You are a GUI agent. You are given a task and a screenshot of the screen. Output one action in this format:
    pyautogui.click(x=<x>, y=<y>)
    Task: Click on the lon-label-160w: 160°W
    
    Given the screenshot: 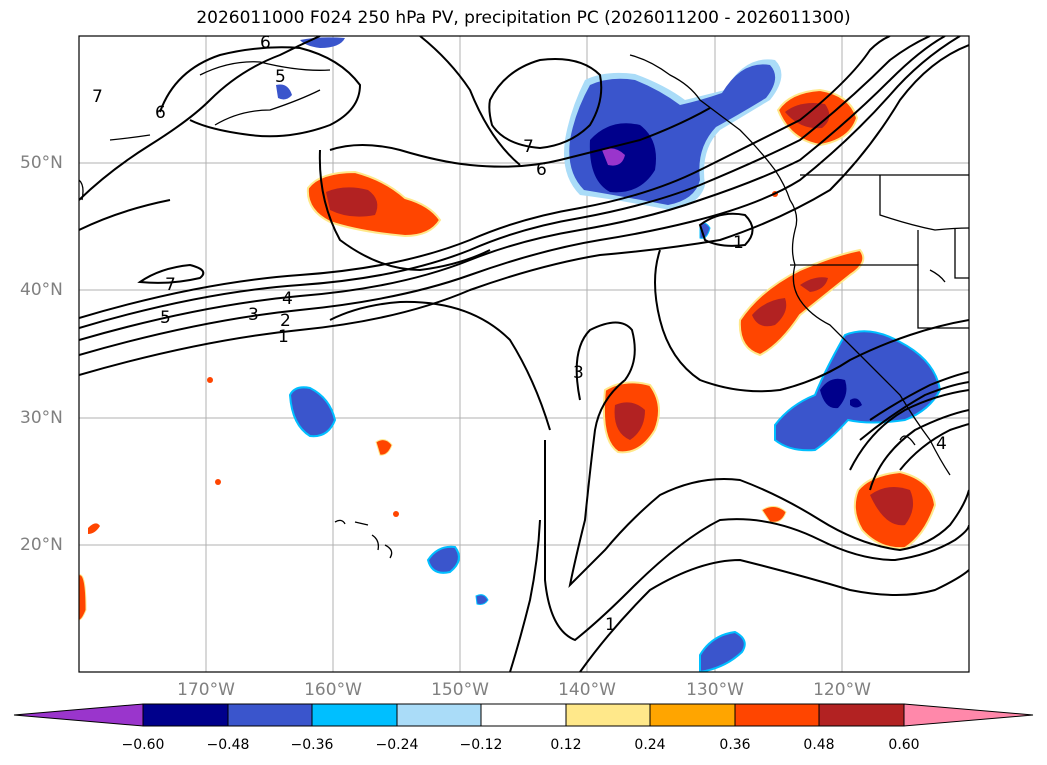 What is the action you would take?
    pyautogui.click(x=333, y=690)
    